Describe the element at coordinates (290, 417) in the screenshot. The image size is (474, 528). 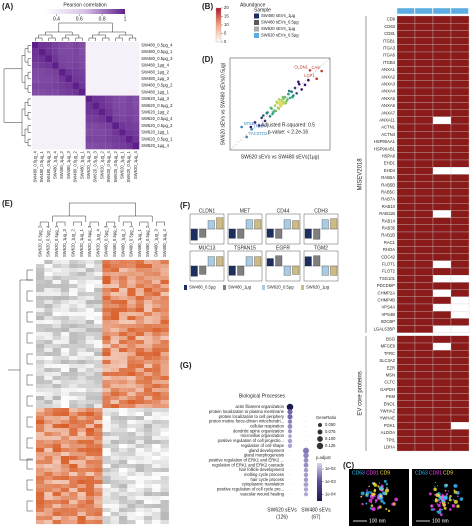
I see `dot` at that location.